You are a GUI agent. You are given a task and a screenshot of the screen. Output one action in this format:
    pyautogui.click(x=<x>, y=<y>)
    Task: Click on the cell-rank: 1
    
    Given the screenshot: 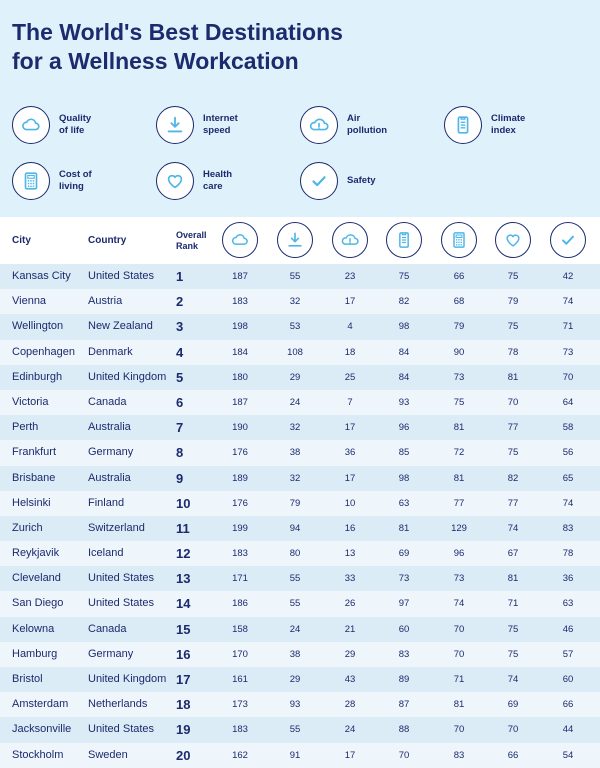 What is the action you would take?
    pyautogui.click(x=180, y=276)
    